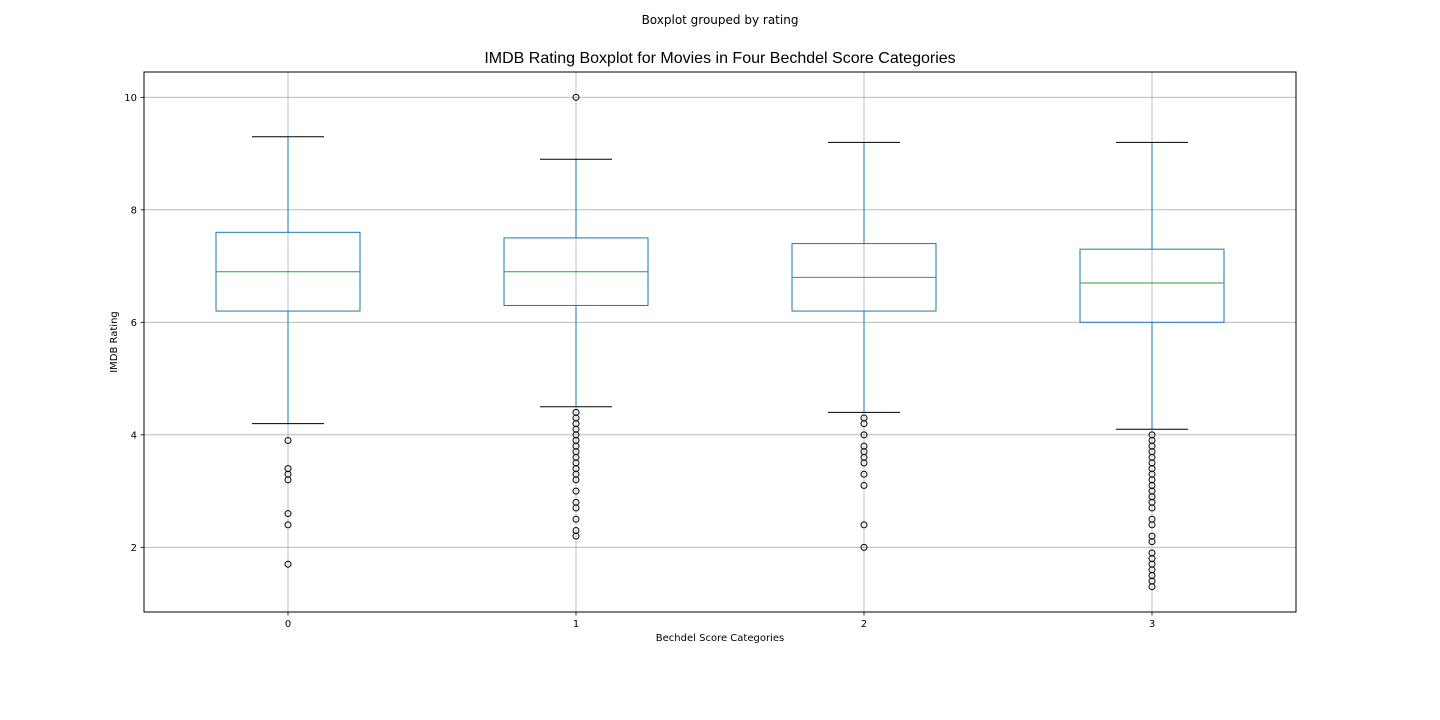 The height and width of the screenshot is (720, 1440). What do you see at coordinates (134, 435) in the screenshot?
I see `y-tick-label: 4` at bounding box center [134, 435].